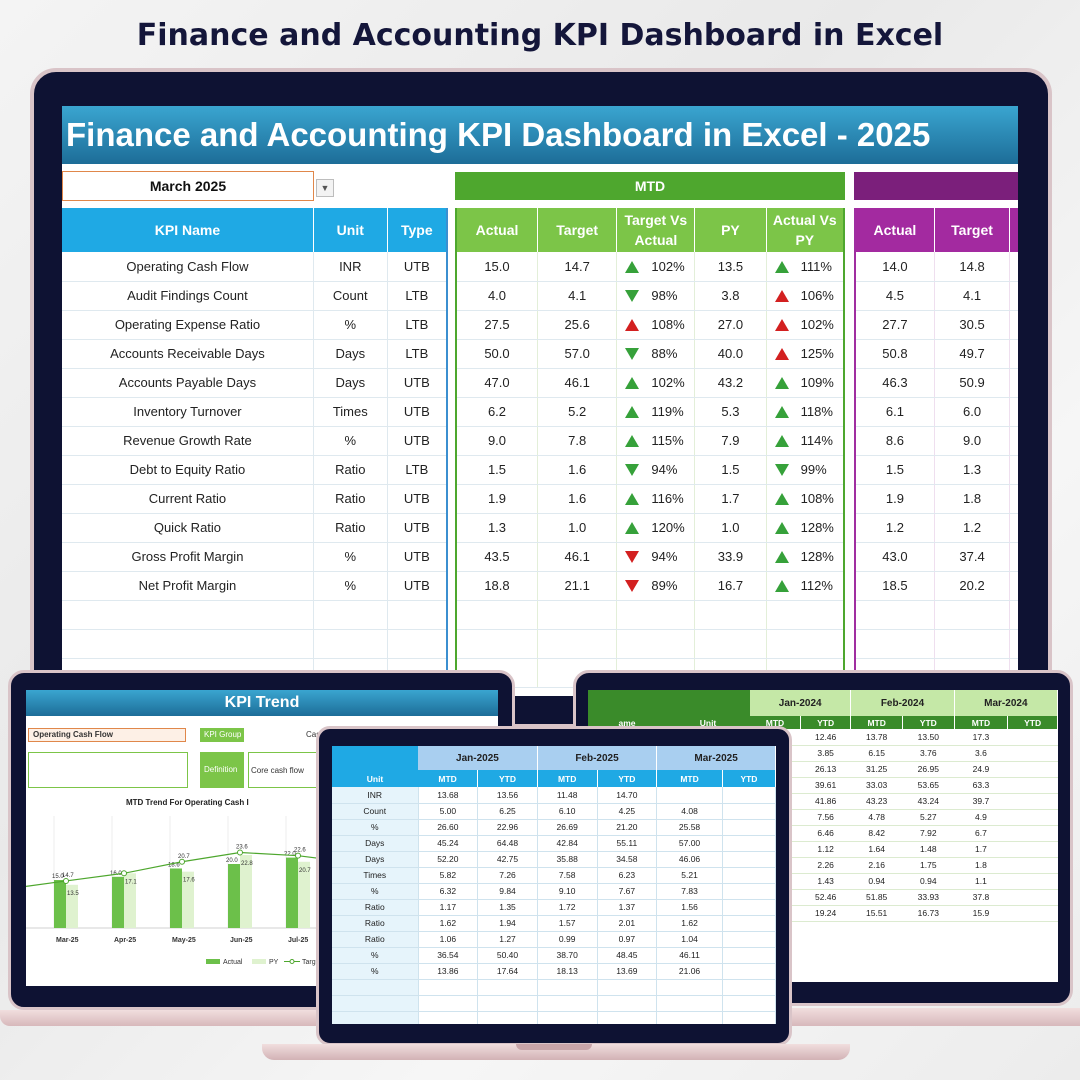 This screenshot has width=1080, height=1080. I want to click on month-select: March 2025, so click(188, 186).